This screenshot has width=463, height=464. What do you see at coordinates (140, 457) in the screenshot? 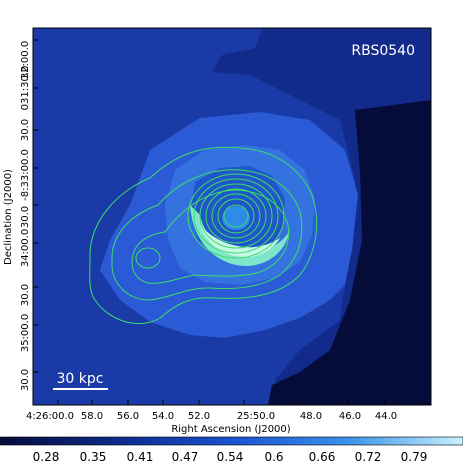
I see `colorbar-tick-label: 0.41` at bounding box center [140, 457].